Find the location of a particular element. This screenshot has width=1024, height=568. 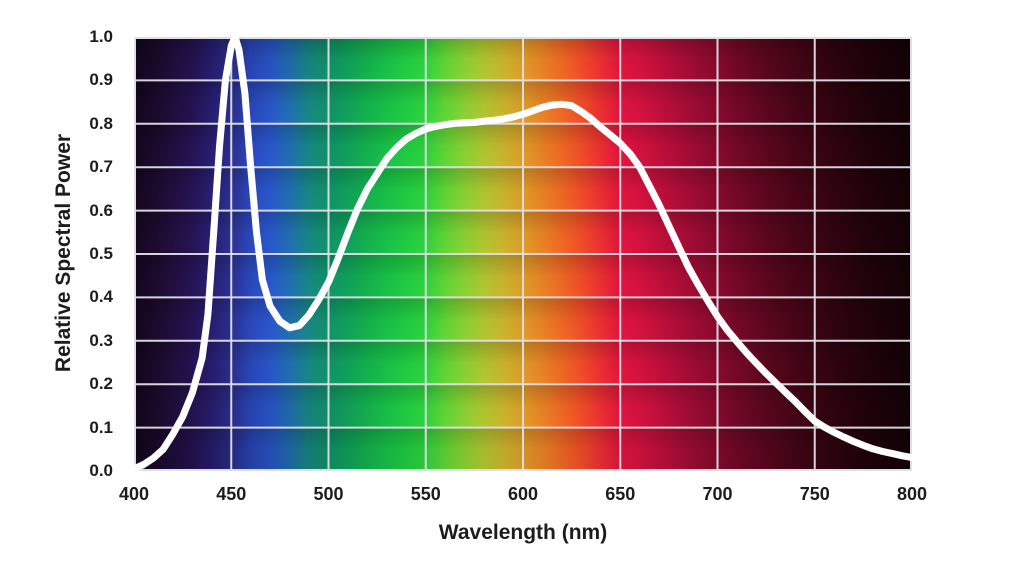

x-tick-label: 700 is located at coordinates (717, 494).